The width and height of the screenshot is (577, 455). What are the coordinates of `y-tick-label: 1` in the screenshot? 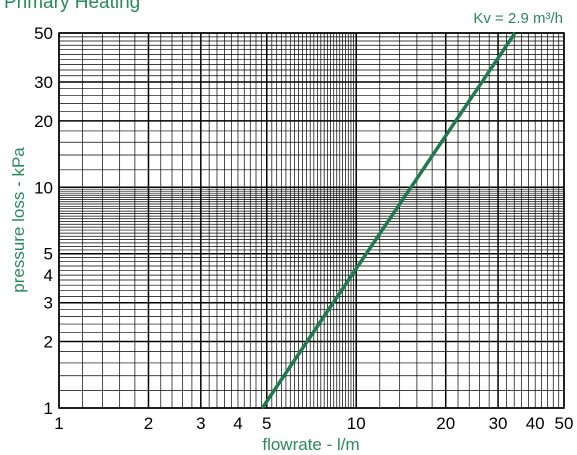 It's located at (48, 408).